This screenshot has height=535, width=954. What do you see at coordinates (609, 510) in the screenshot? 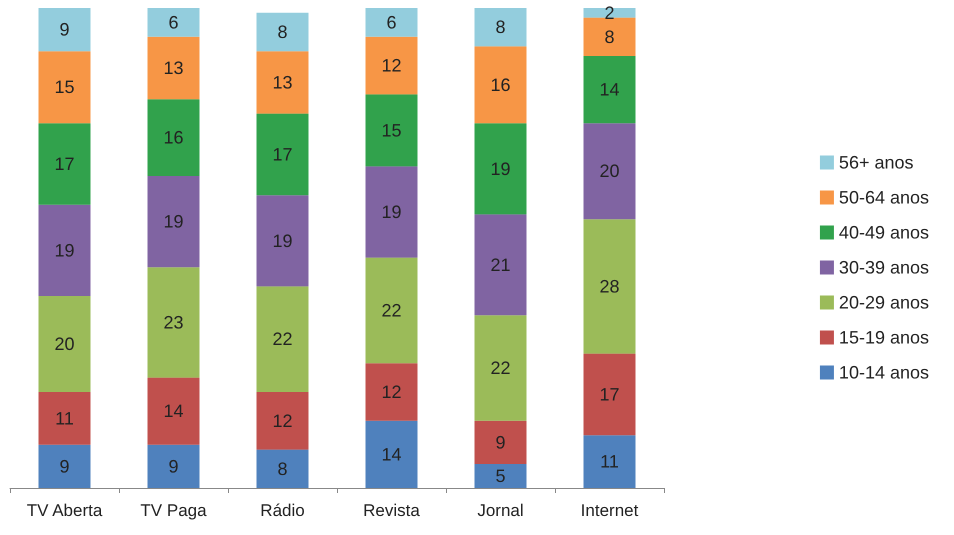
I see `x-tick-label: Internet` at bounding box center [609, 510].